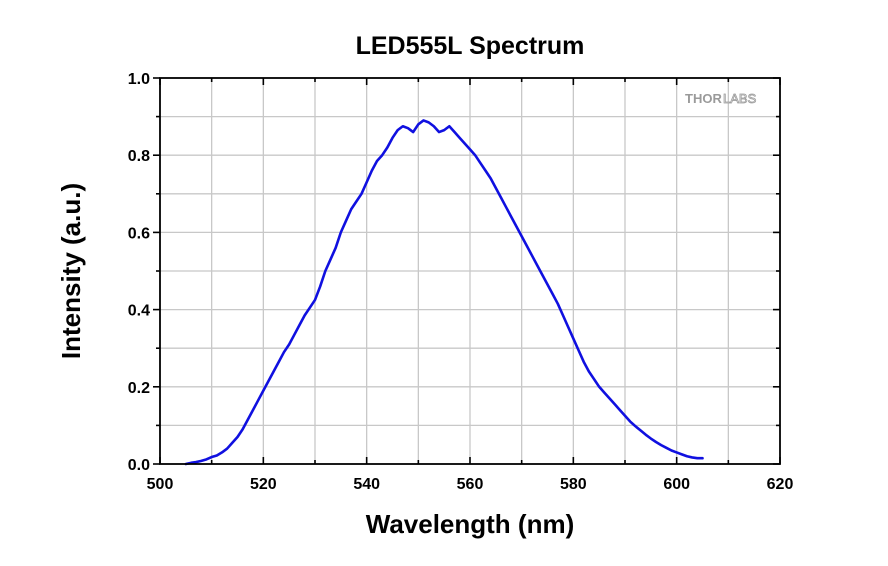 The image size is (888, 566). I want to click on x-tick-labels: 500 520 540 560 580 600 620, so click(470, 484).